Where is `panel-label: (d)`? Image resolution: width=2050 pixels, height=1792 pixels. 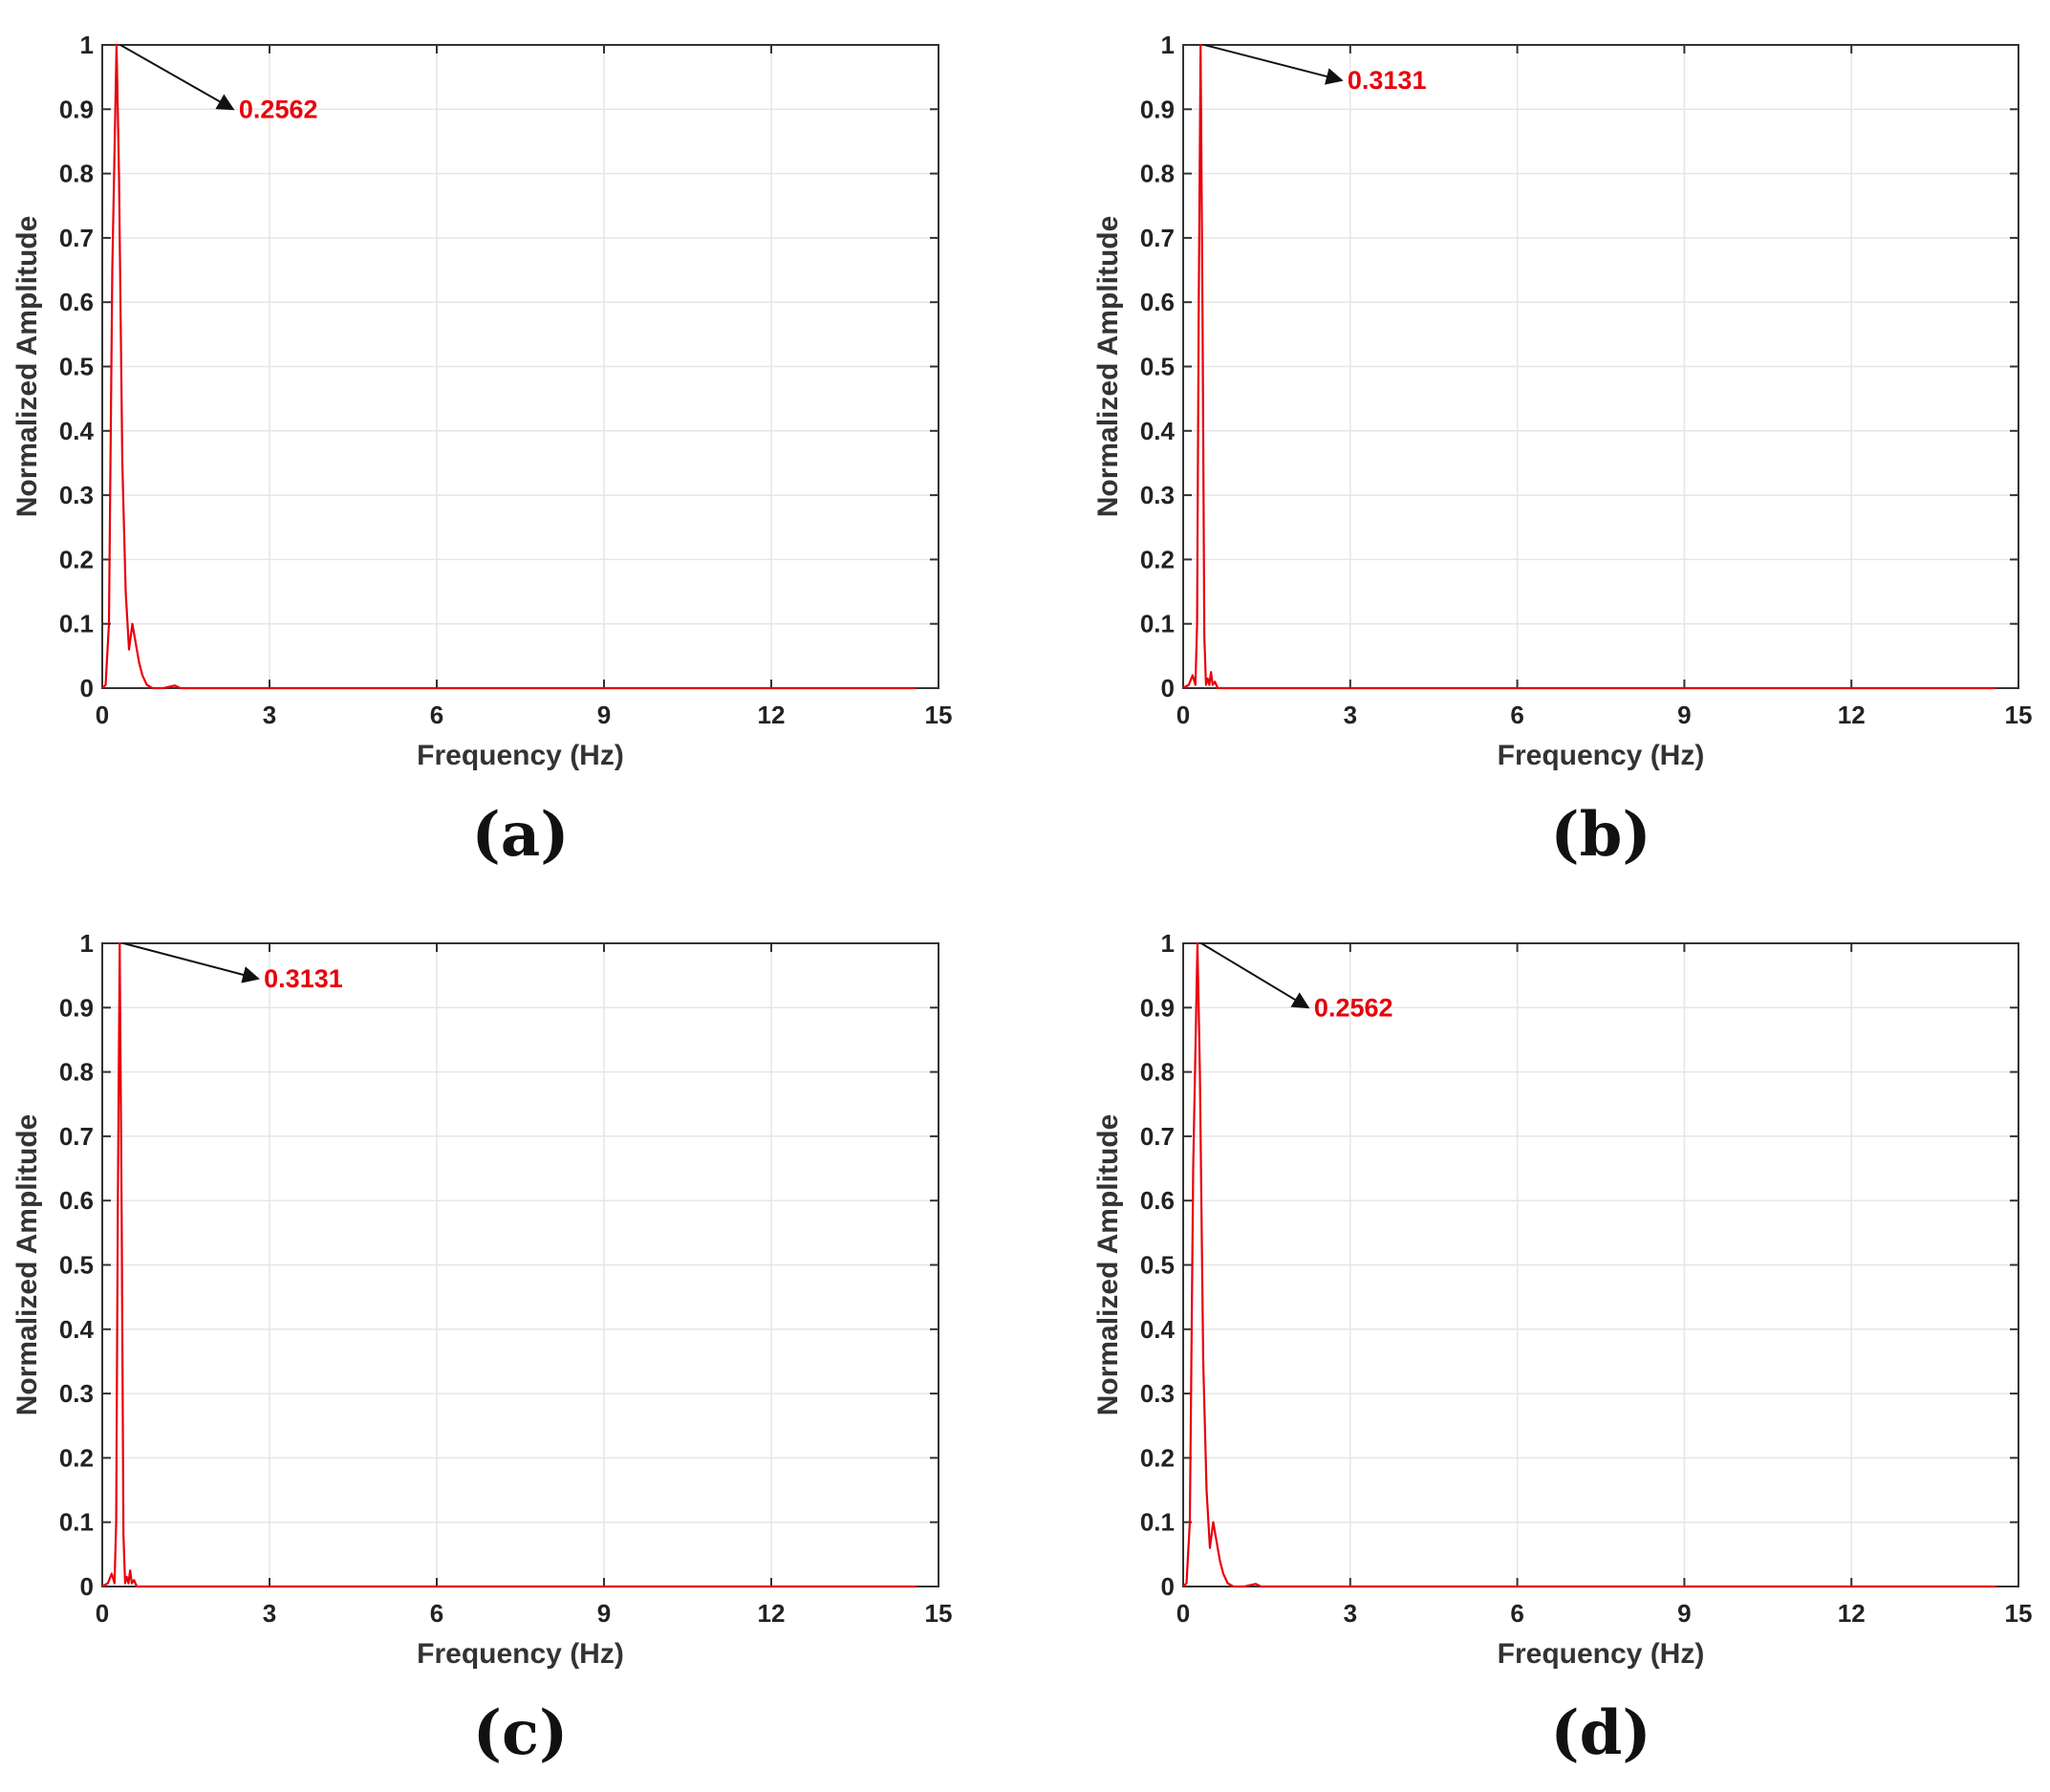
panel-label: (d) is located at coordinates (1600, 1733).